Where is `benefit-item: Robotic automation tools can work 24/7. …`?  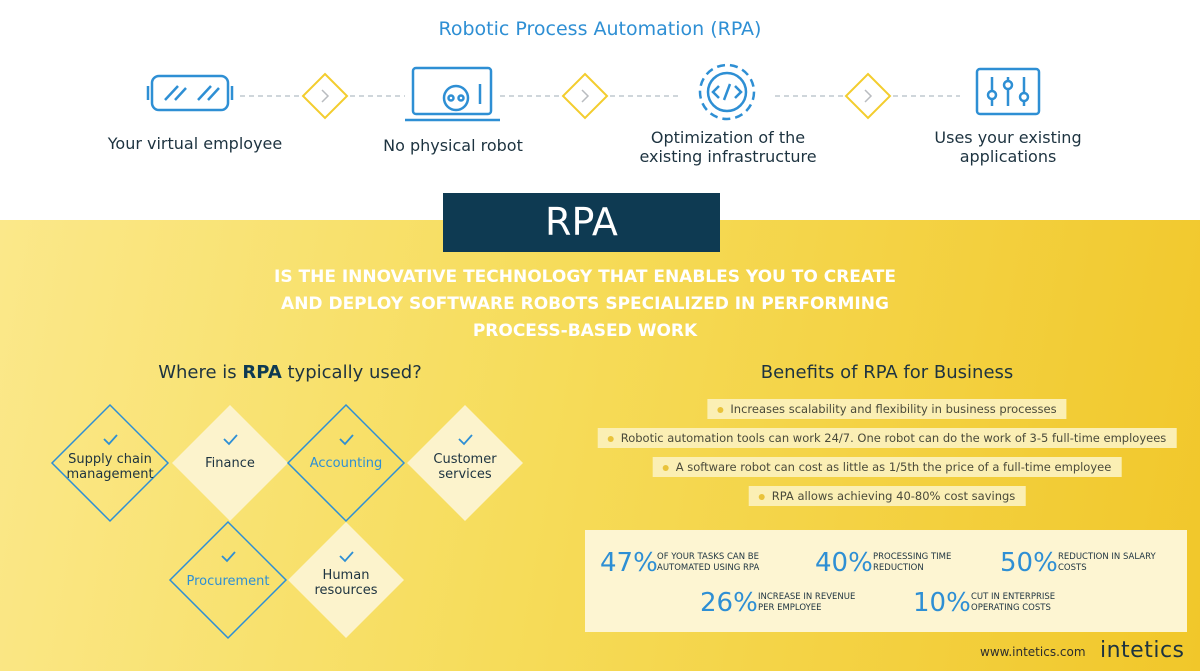 benefit-item: Robotic automation tools can work 24/7. … is located at coordinates (887, 438).